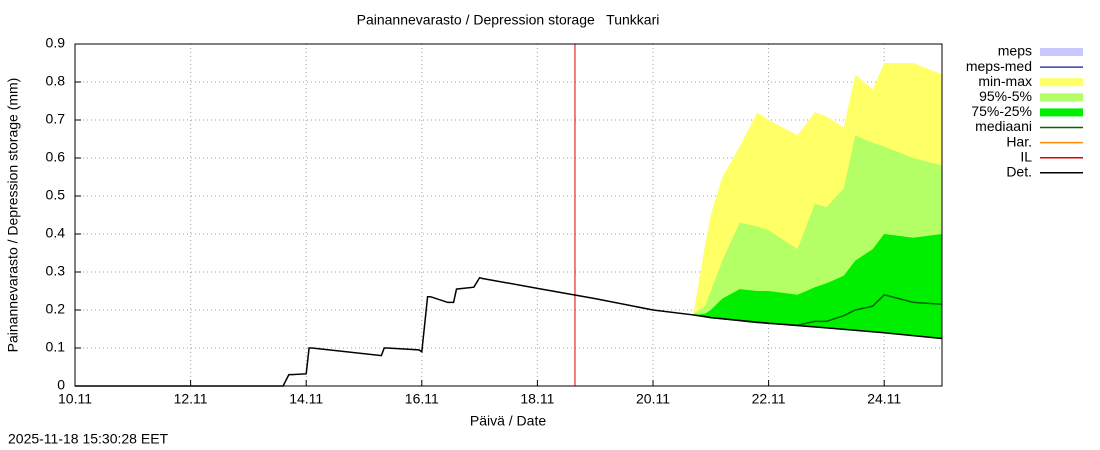 The width and height of the screenshot is (1100, 450). I want to click on legend-label: meps-med, so click(999, 66).